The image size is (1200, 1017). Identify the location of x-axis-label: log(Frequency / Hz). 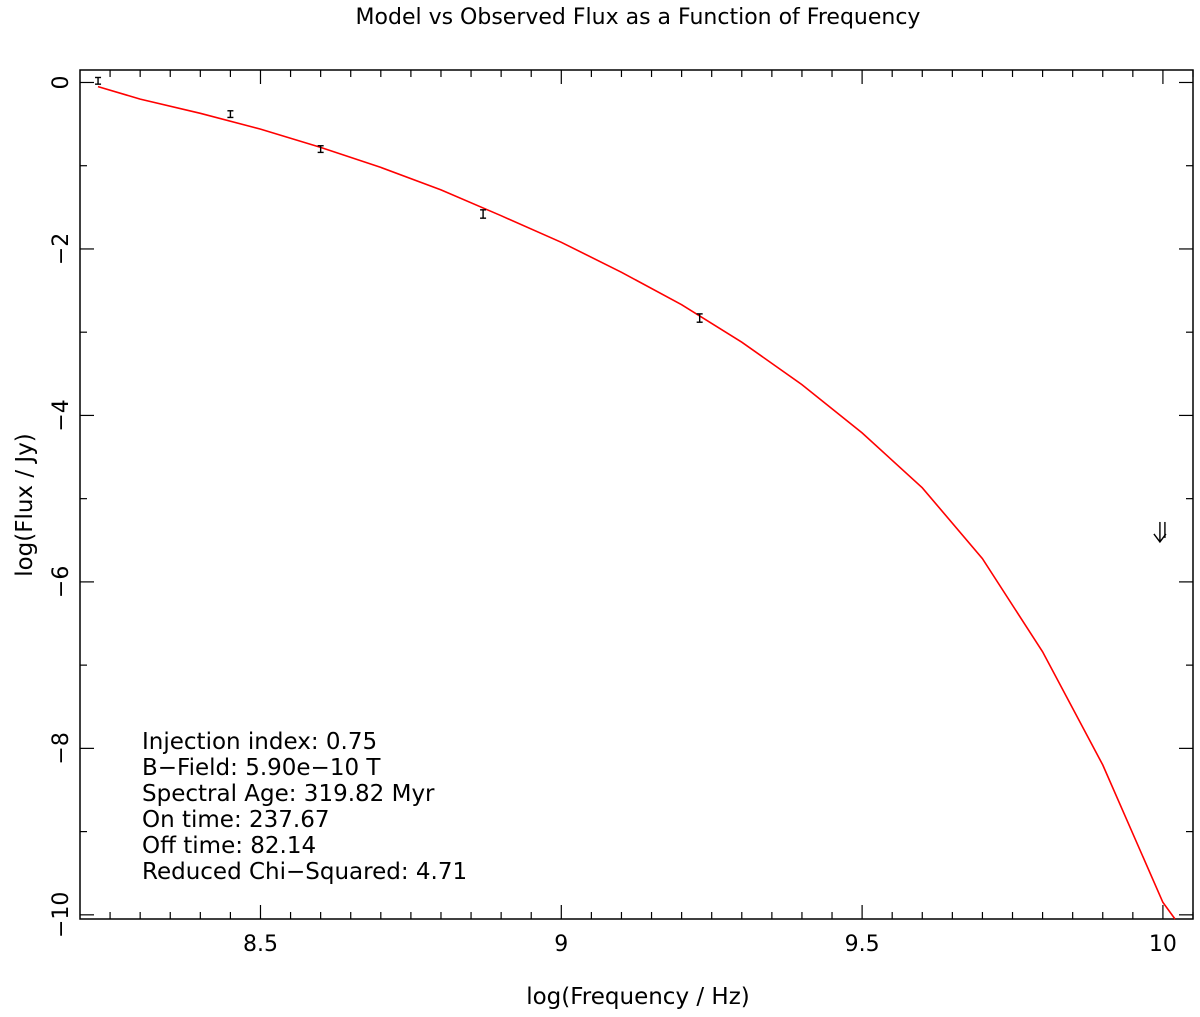
(638, 997).